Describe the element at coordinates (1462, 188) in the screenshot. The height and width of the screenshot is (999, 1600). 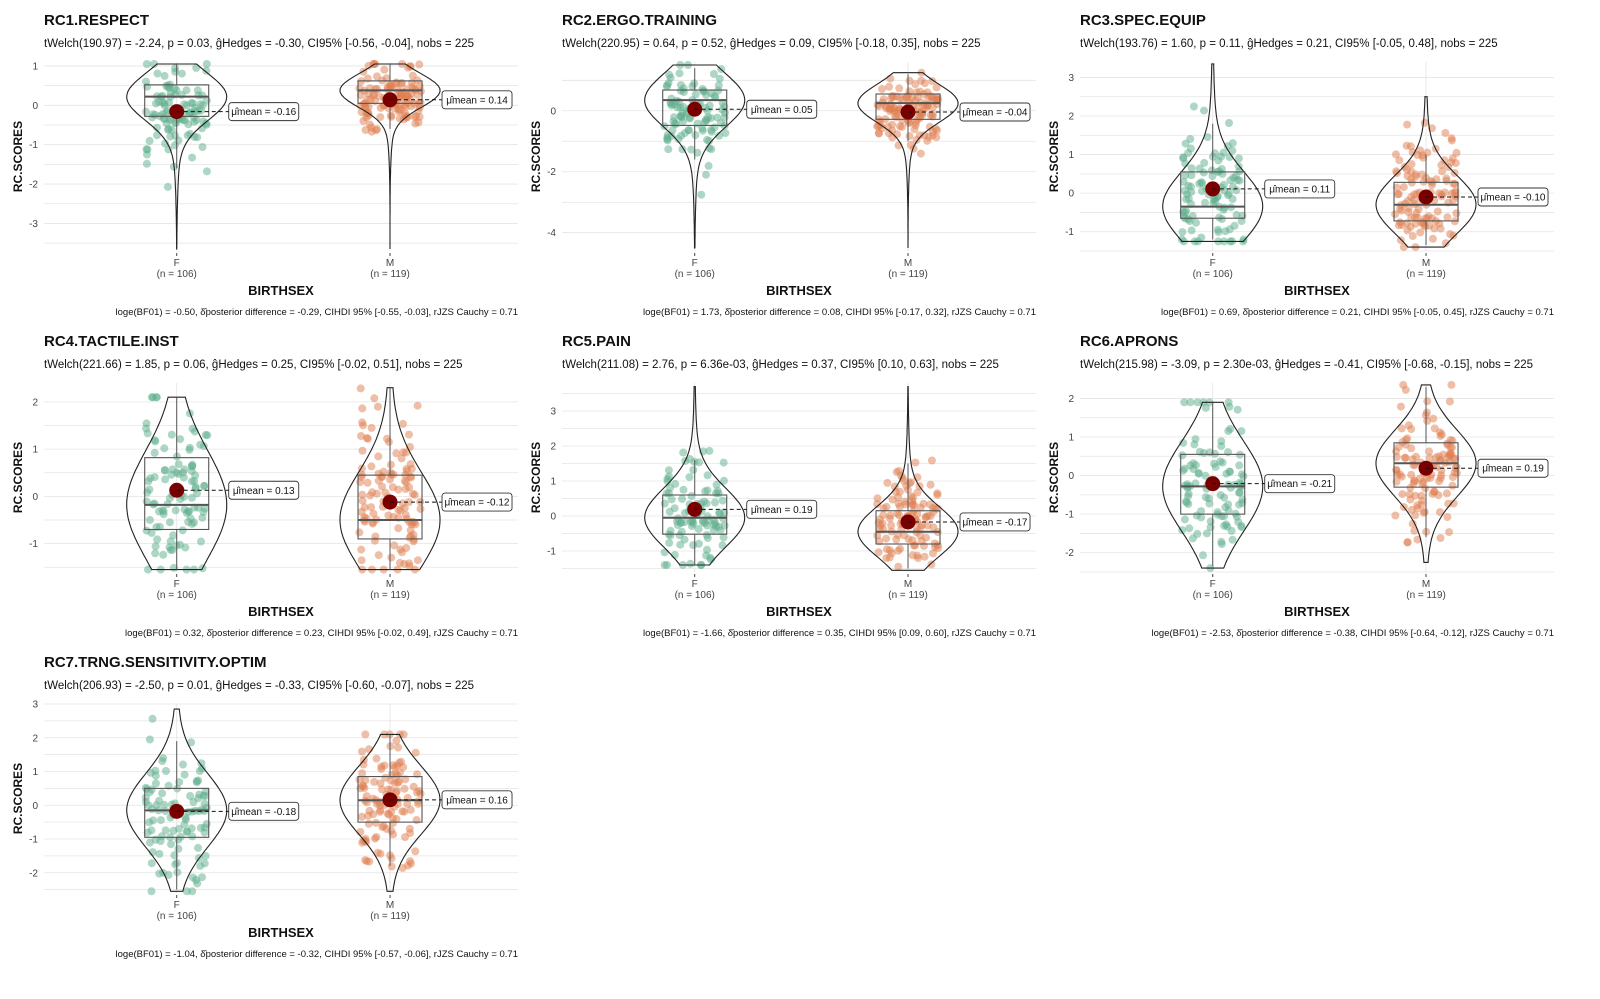
I see `group-M: μ̂mean = -0.10 M(n = 119)` at that location.